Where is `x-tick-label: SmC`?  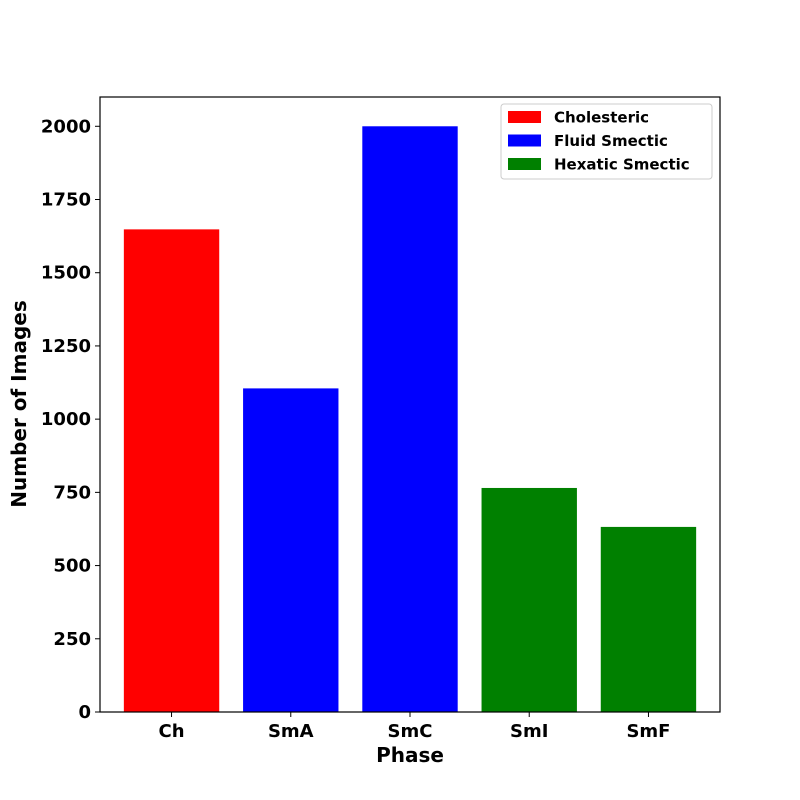 x-tick-label: SmC is located at coordinates (410, 731).